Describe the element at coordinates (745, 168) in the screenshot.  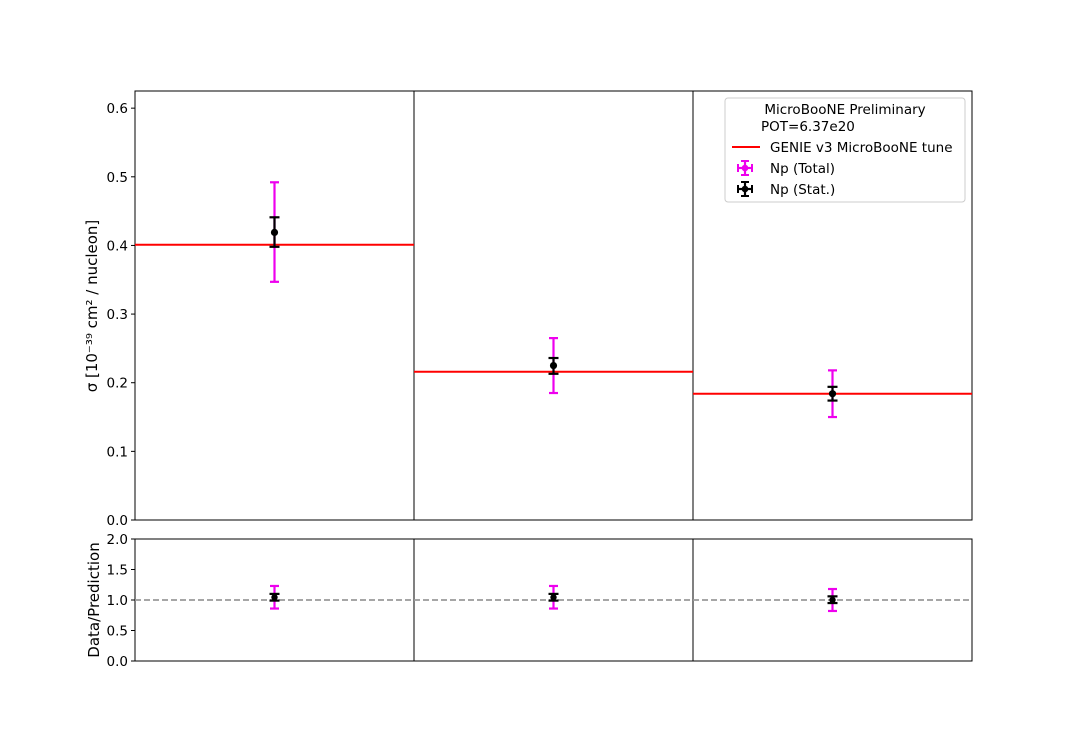
I see `legend-swatch-total-marker` at that location.